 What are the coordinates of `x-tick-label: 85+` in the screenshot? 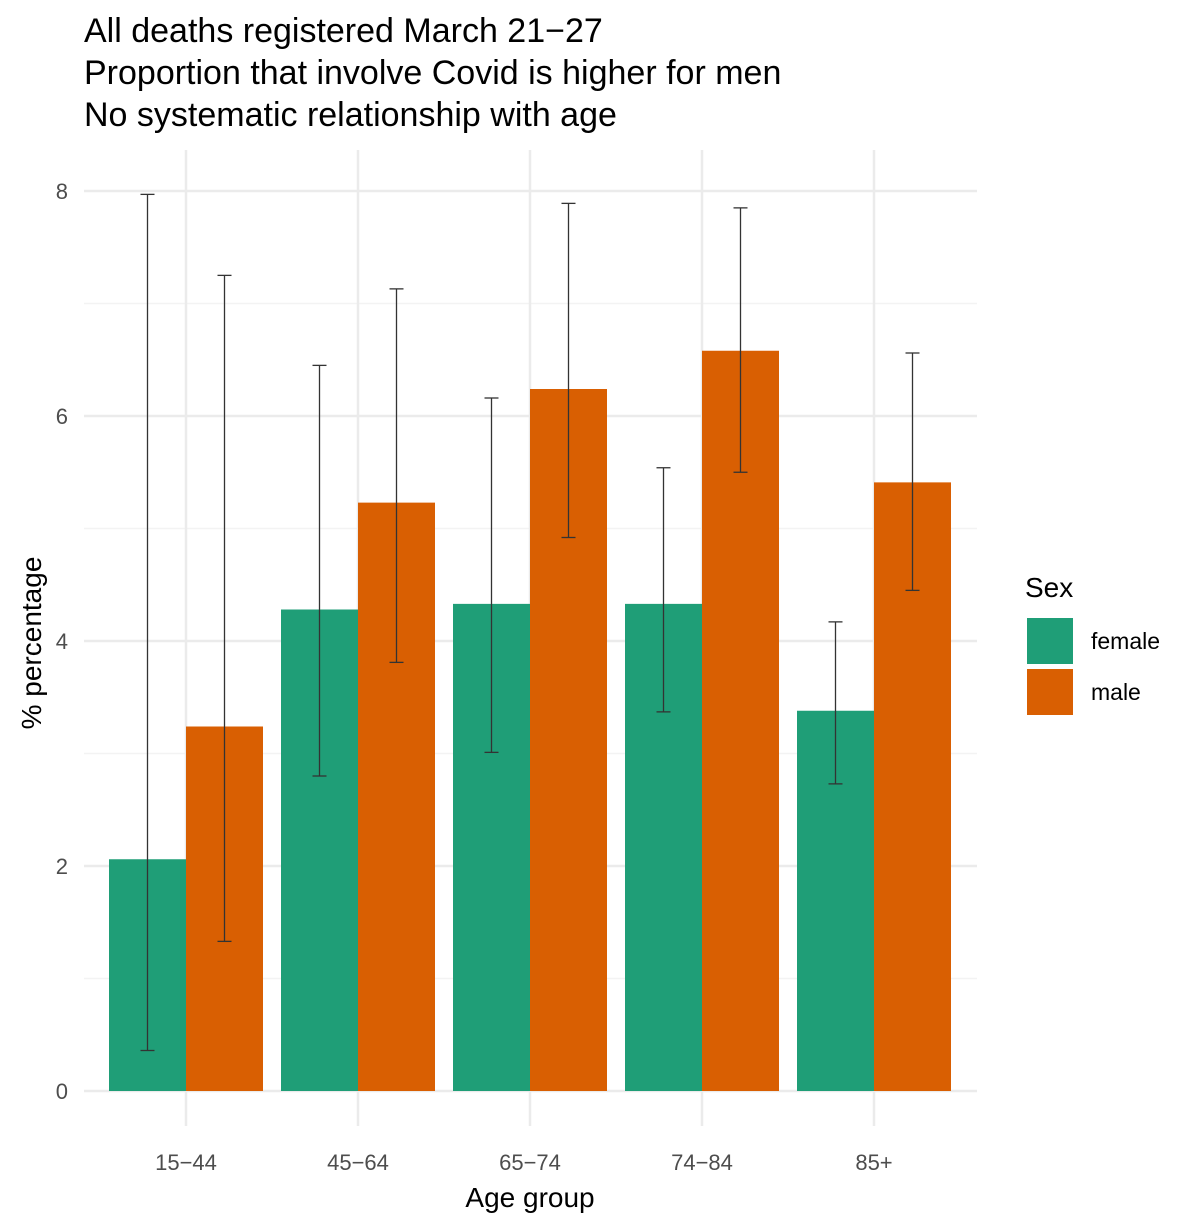 It's located at (873, 1162).